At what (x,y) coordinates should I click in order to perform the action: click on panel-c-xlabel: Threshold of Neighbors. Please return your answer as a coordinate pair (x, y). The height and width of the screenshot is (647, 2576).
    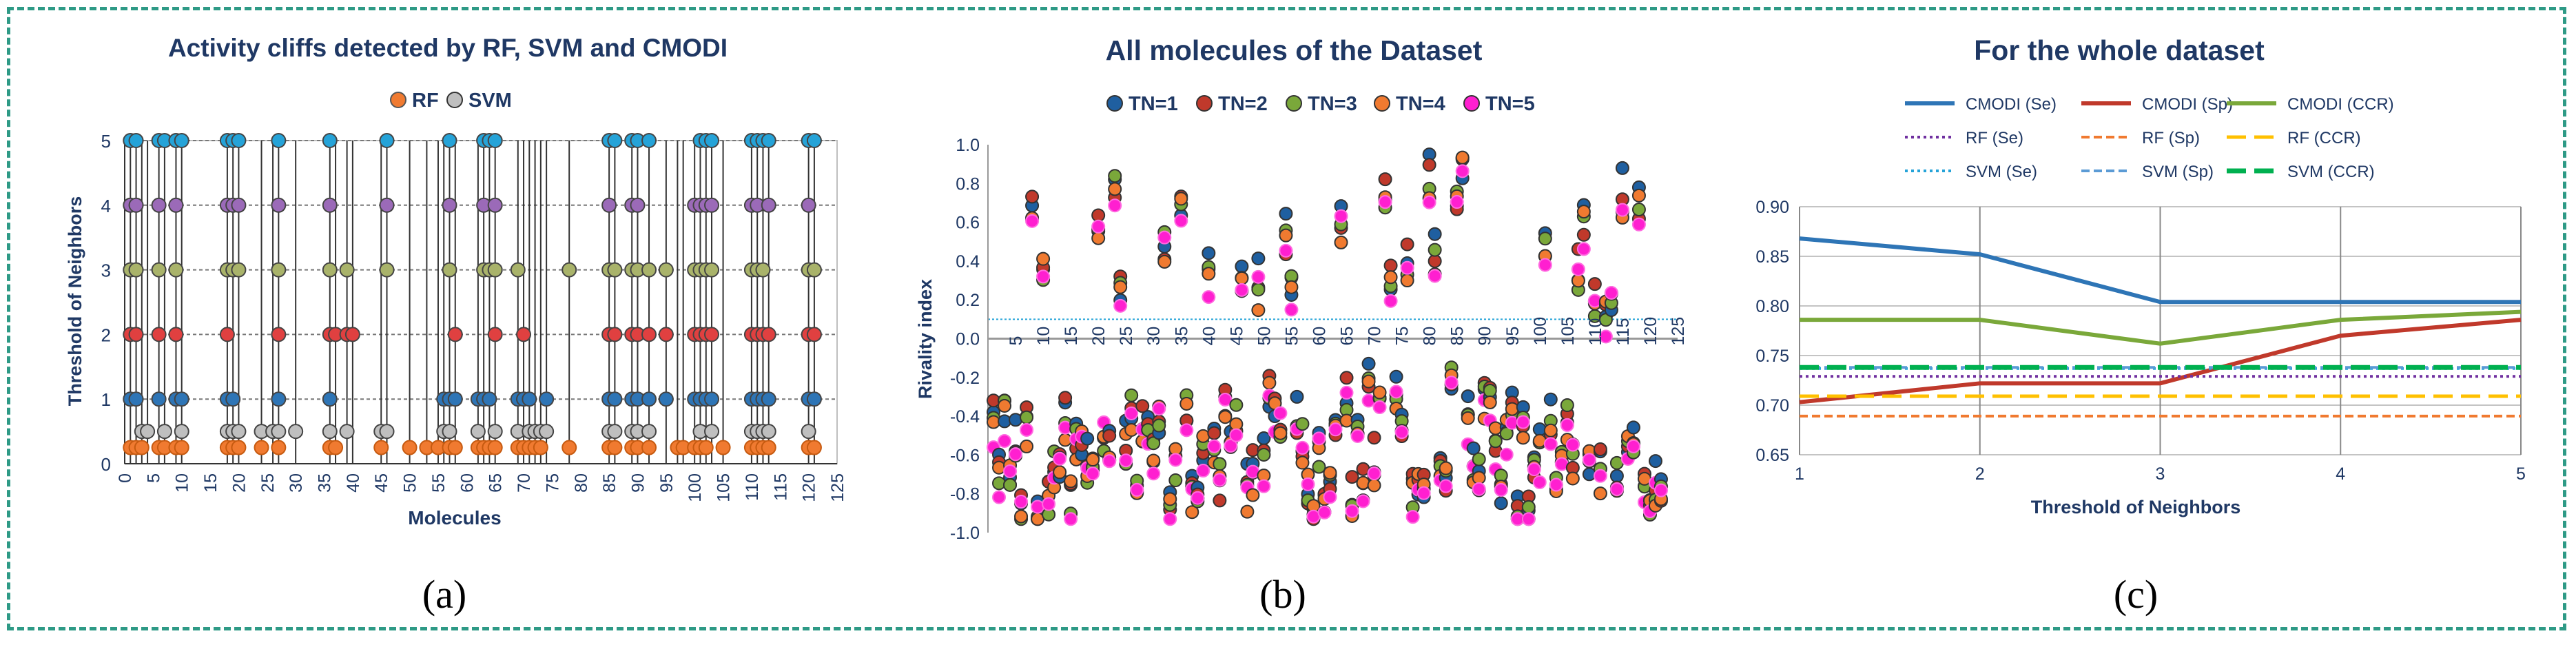
    Looking at the image, I should click on (2136, 507).